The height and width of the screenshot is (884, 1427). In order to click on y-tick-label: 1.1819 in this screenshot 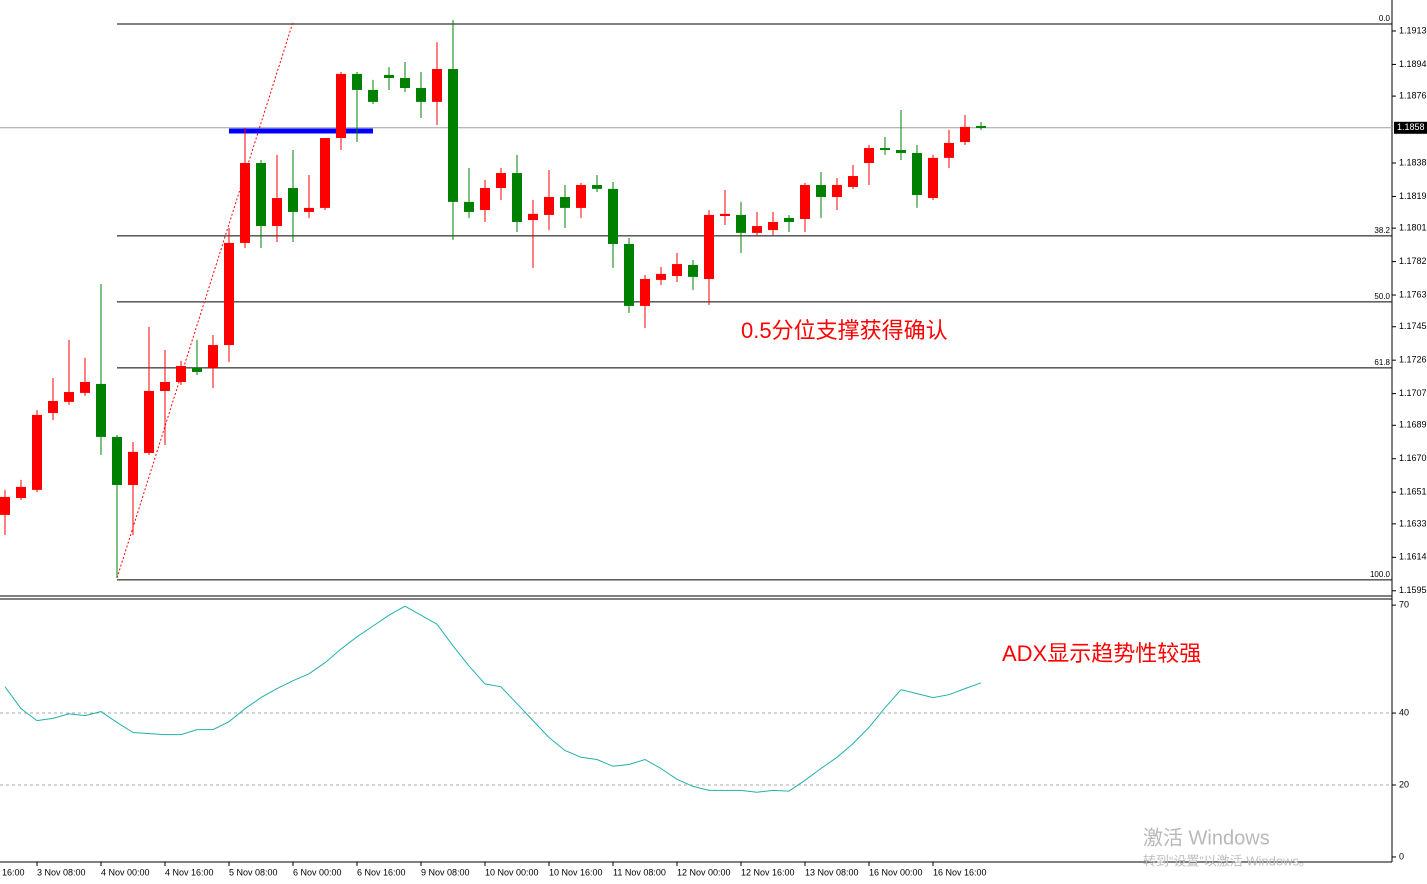, I will do `click(1413, 196)`.